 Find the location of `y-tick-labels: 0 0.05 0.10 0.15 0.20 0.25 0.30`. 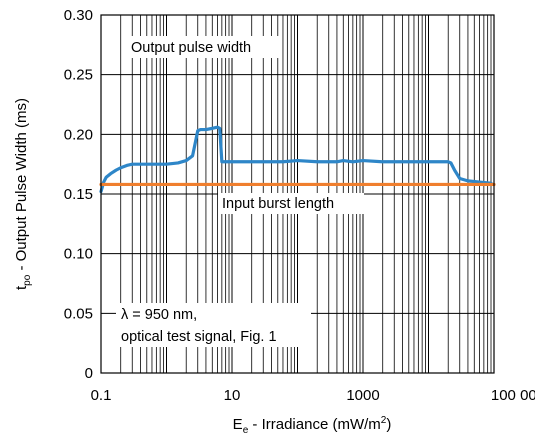

y-tick-labels: 0 0.05 0.10 0.15 0.20 0.25 0.30 is located at coordinates (78, 194).